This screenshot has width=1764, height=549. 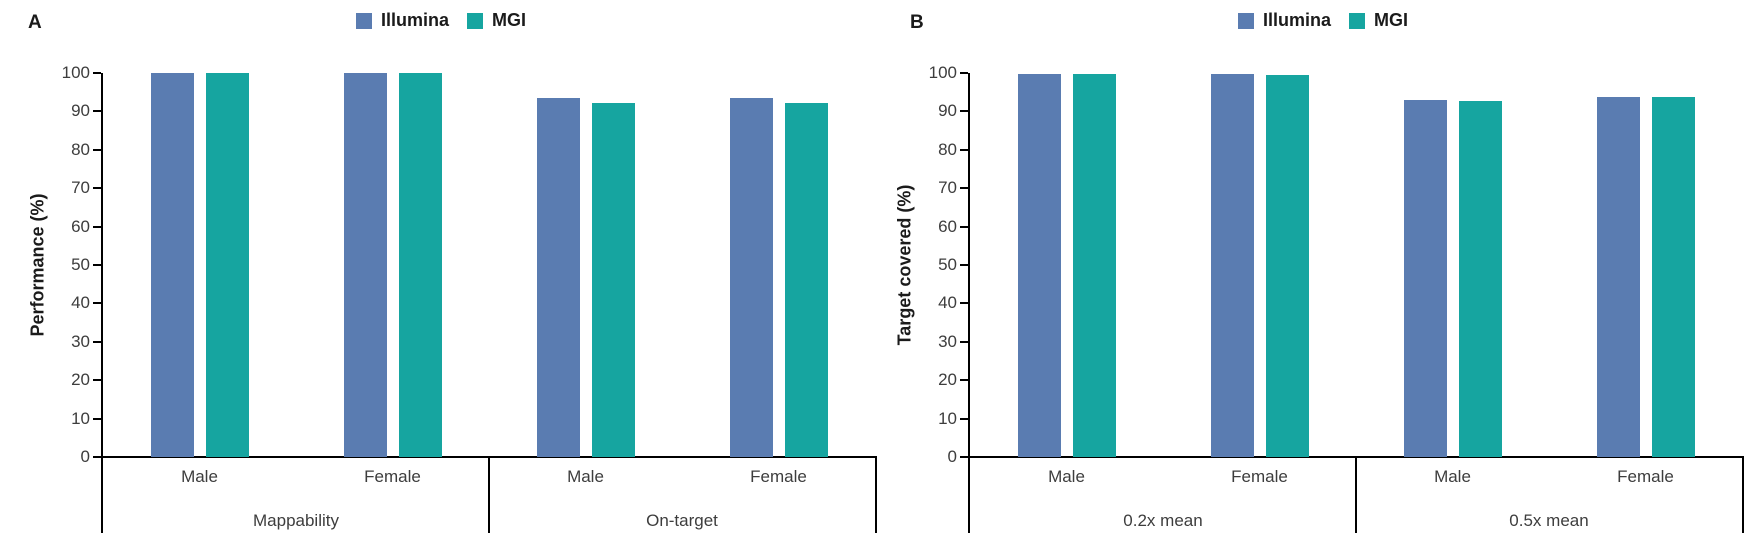 I want to click on panel-b-legend: Illumina MGI, so click(x=1323, y=20).